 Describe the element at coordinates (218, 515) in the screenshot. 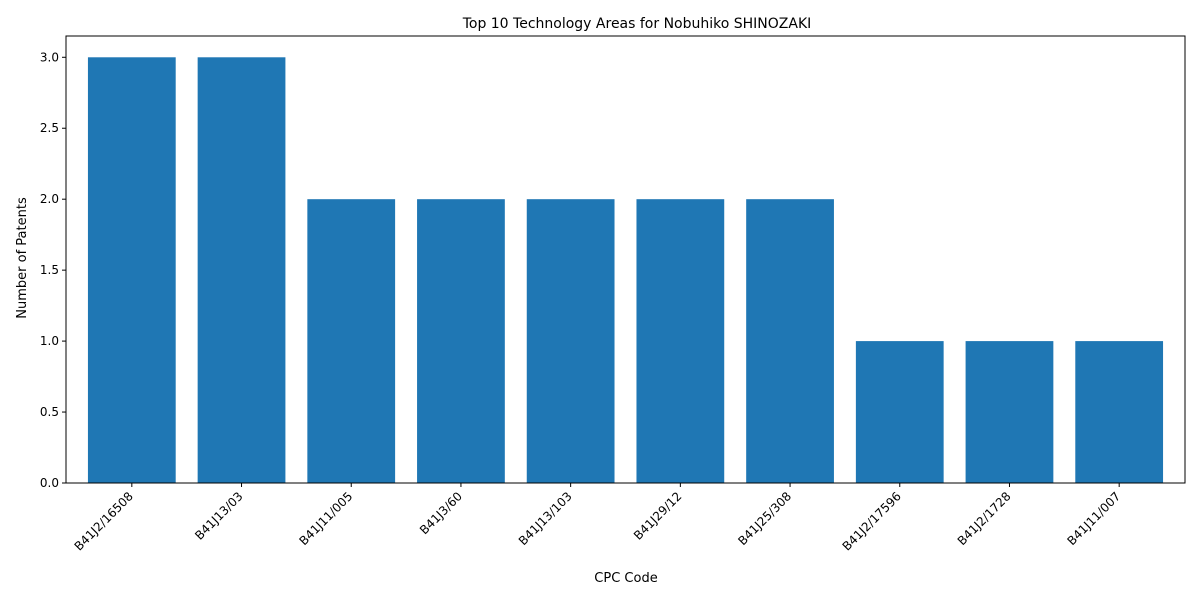

I see `x-tick-label: B41J13/03` at that location.